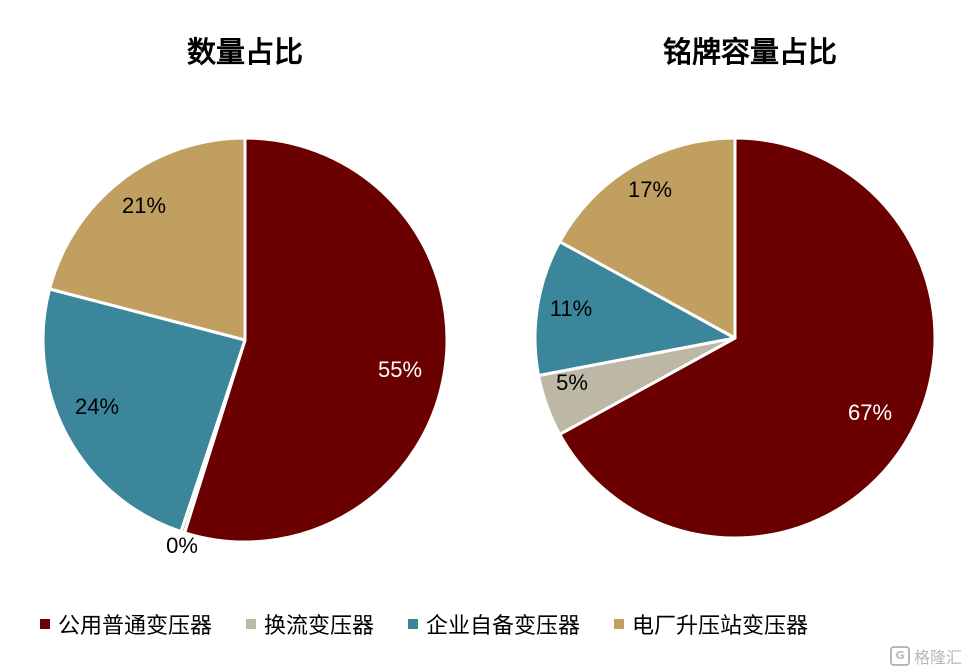  What do you see at coordinates (750, 52) in the screenshot?
I see `chart-title-capacity: 铭牌容量占比` at bounding box center [750, 52].